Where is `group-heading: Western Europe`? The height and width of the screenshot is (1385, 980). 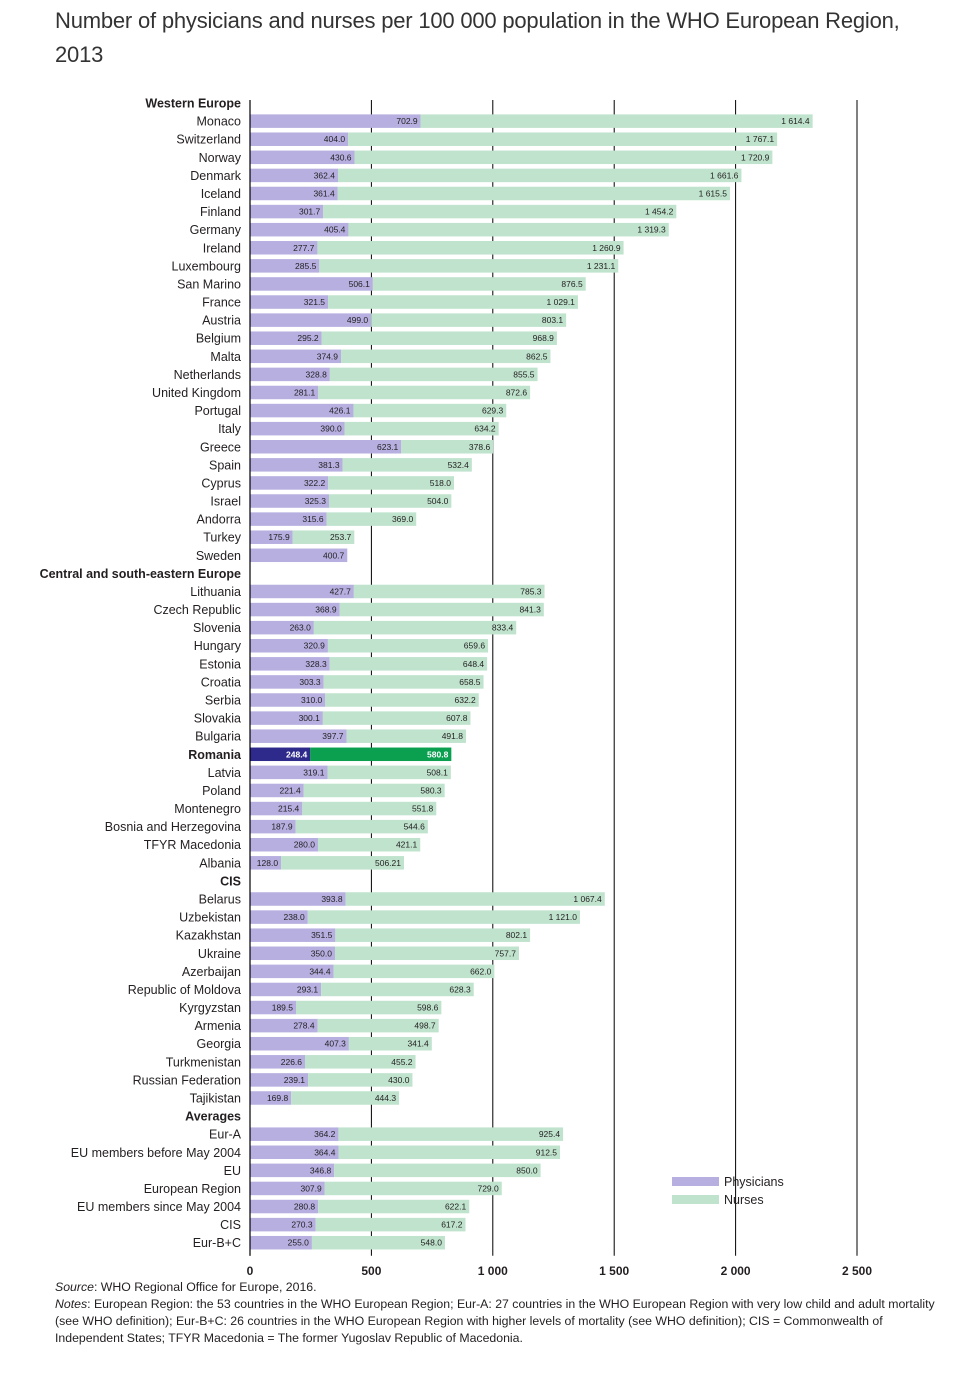 group-heading: Western Europe is located at coordinates (193, 104).